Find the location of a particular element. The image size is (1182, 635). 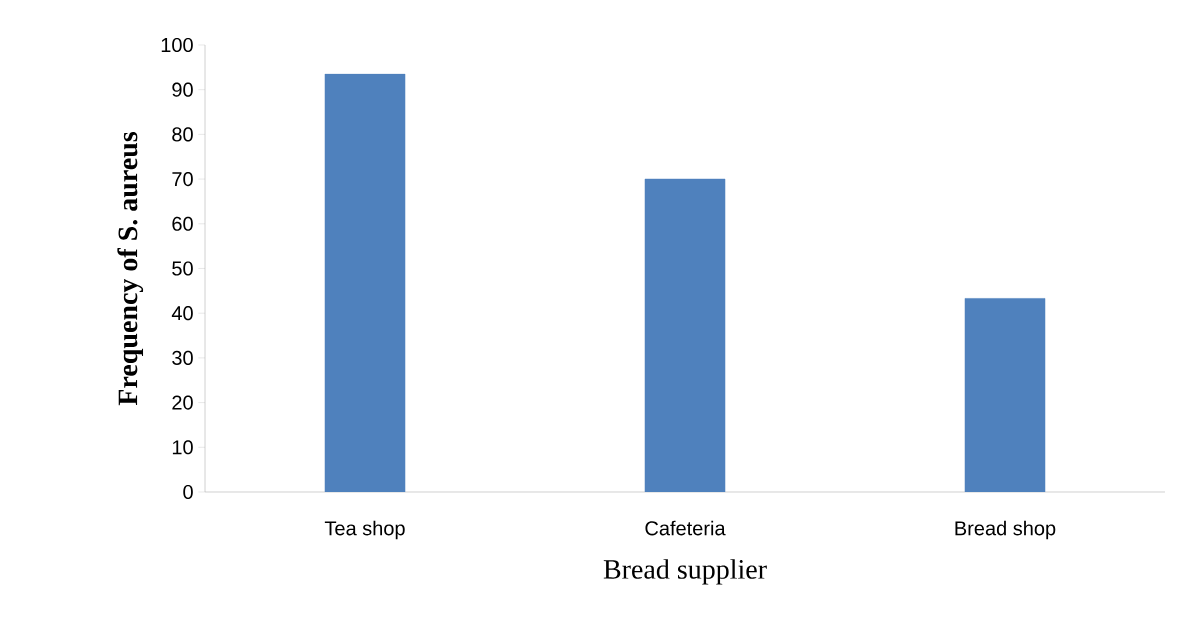

y-tick-label: 10 is located at coordinates (182, 447).